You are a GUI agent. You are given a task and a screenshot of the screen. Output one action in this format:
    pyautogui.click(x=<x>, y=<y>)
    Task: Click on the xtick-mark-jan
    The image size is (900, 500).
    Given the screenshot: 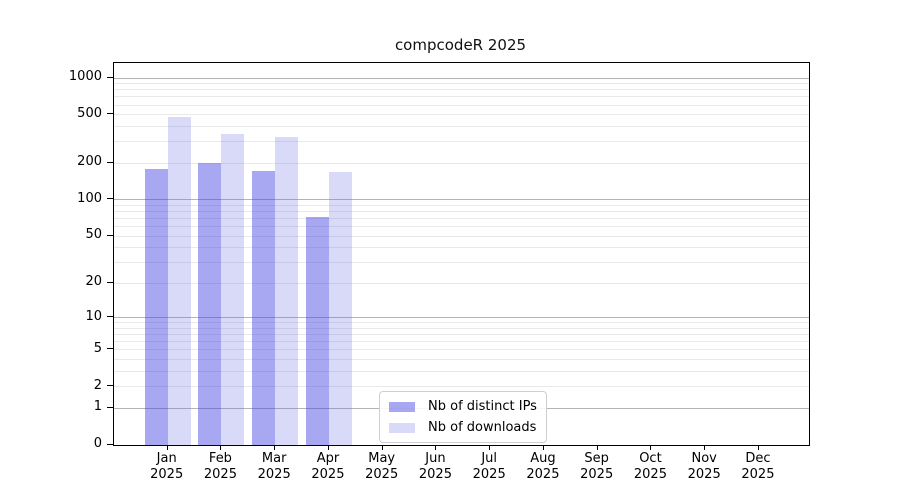 What is the action you would take?
    pyautogui.click(x=167, y=447)
    